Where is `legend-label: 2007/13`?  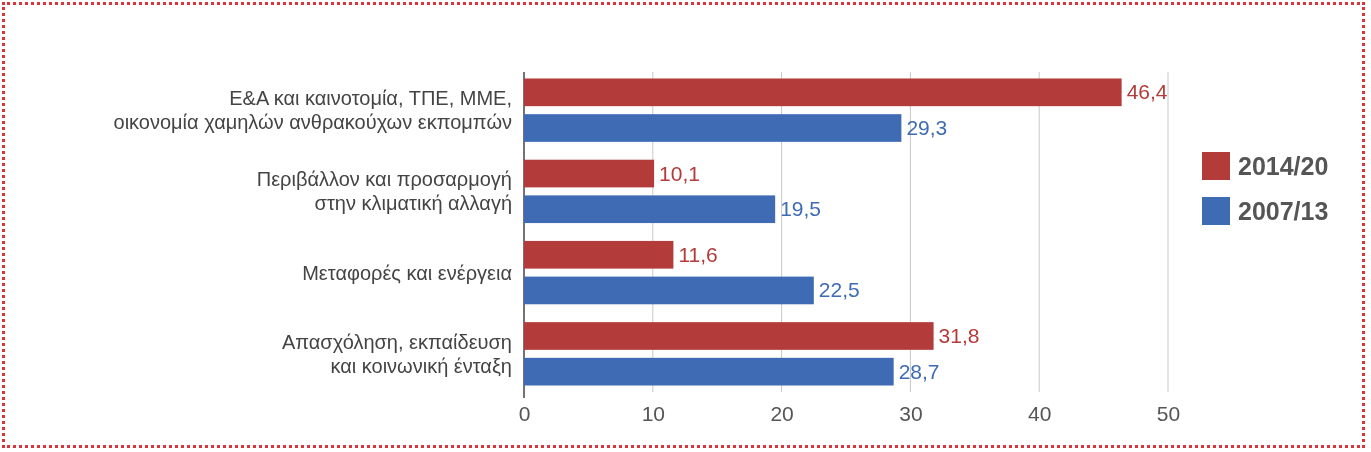 legend-label: 2007/13 is located at coordinates (1283, 211).